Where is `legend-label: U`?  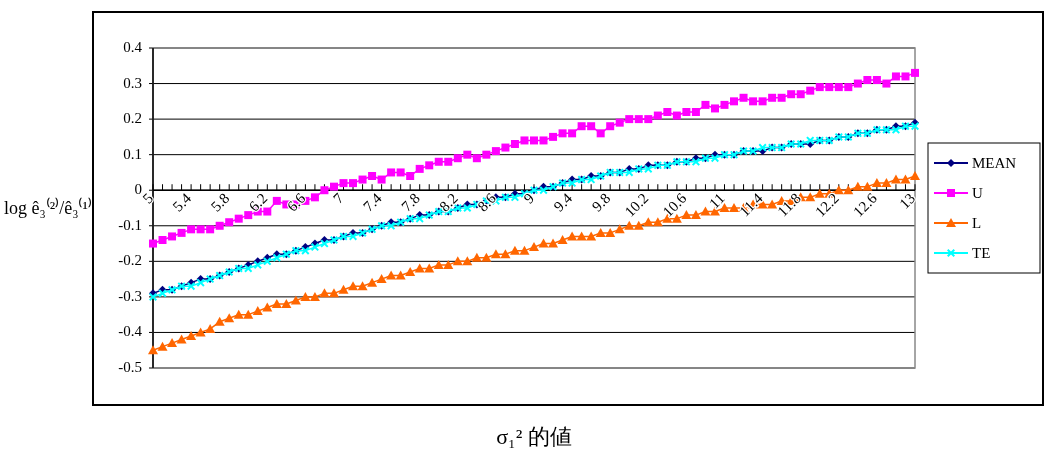 legend-label: U is located at coordinates (977, 193).